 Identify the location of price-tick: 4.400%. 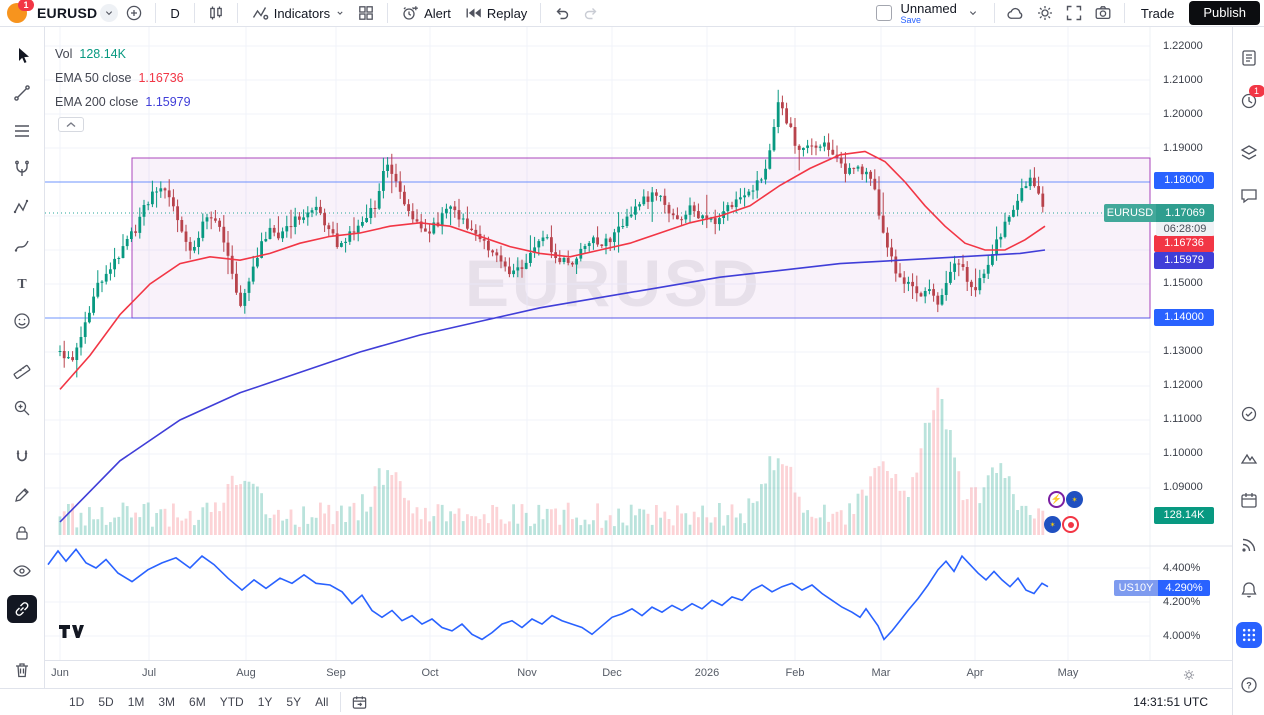
(1182, 568).